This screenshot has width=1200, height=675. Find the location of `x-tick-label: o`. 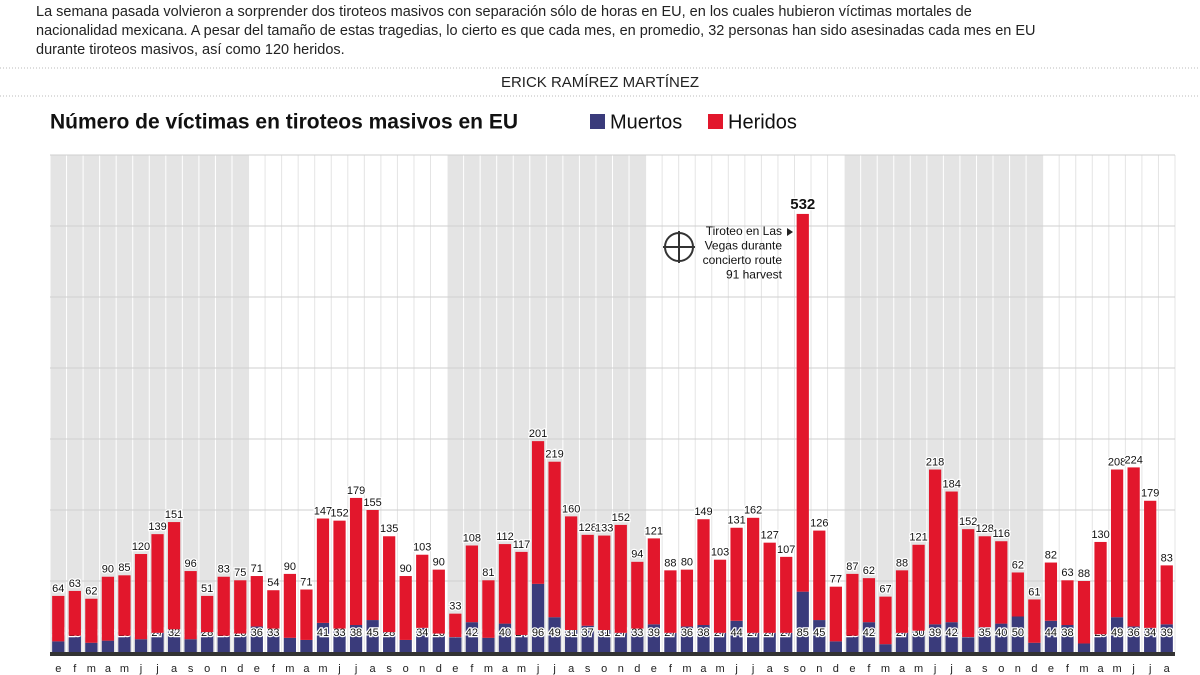

x-tick-label: o is located at coordinates (604, 669).